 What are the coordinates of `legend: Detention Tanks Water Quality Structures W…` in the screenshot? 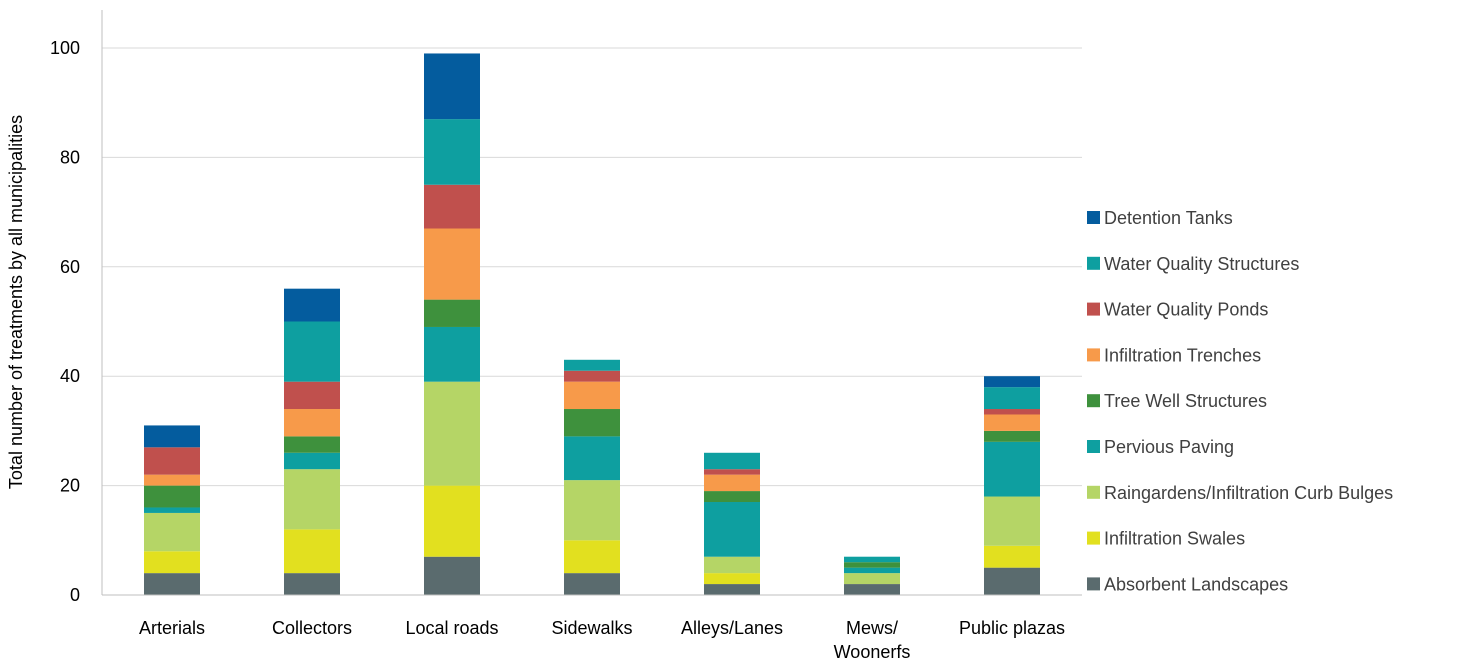 It's located at (1240, 401).